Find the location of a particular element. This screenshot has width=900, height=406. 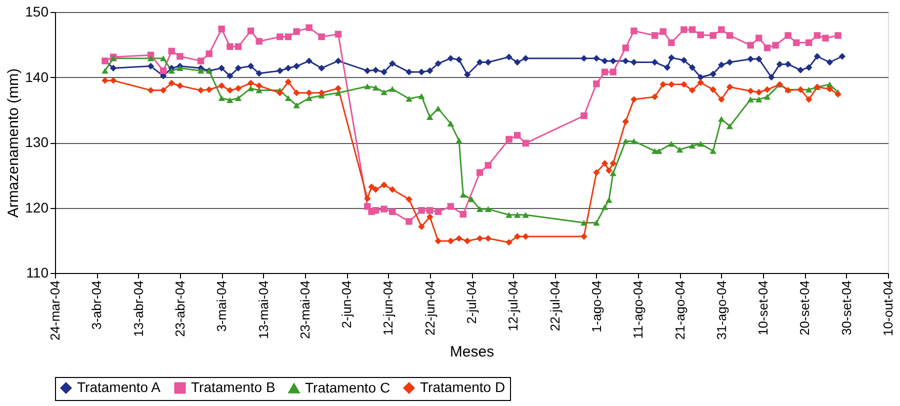

x-tick-label: 11-ago-04 is located at coordinates (638, 309).